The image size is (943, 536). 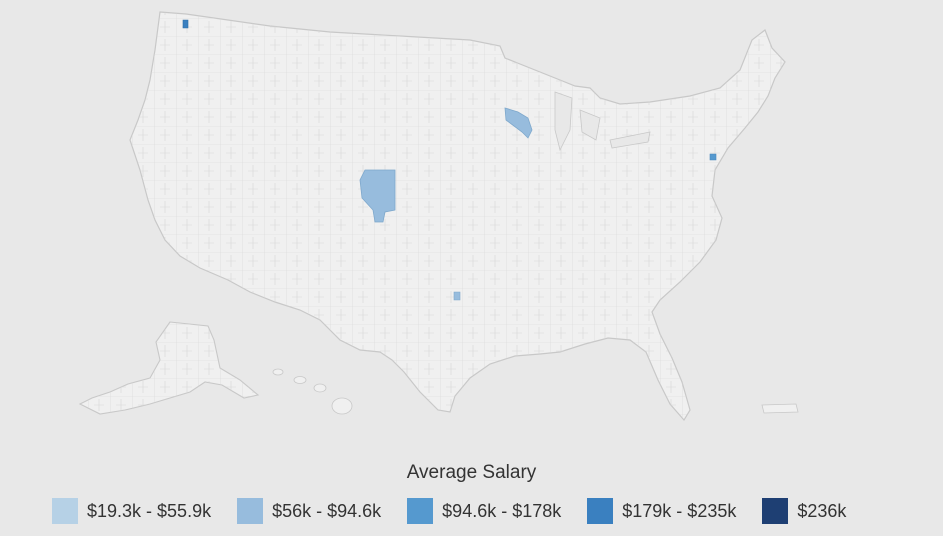 I want to click on legend-label: $179k - $235k, so click(x=679, y=510).